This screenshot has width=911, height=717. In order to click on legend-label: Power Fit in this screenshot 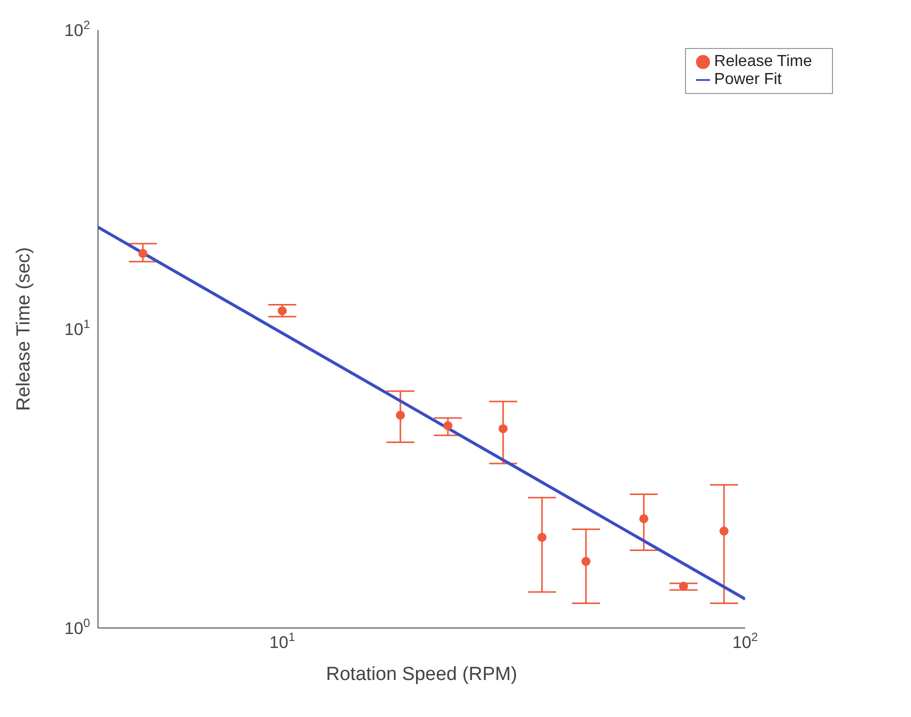, I will do `click(748, 79)`.